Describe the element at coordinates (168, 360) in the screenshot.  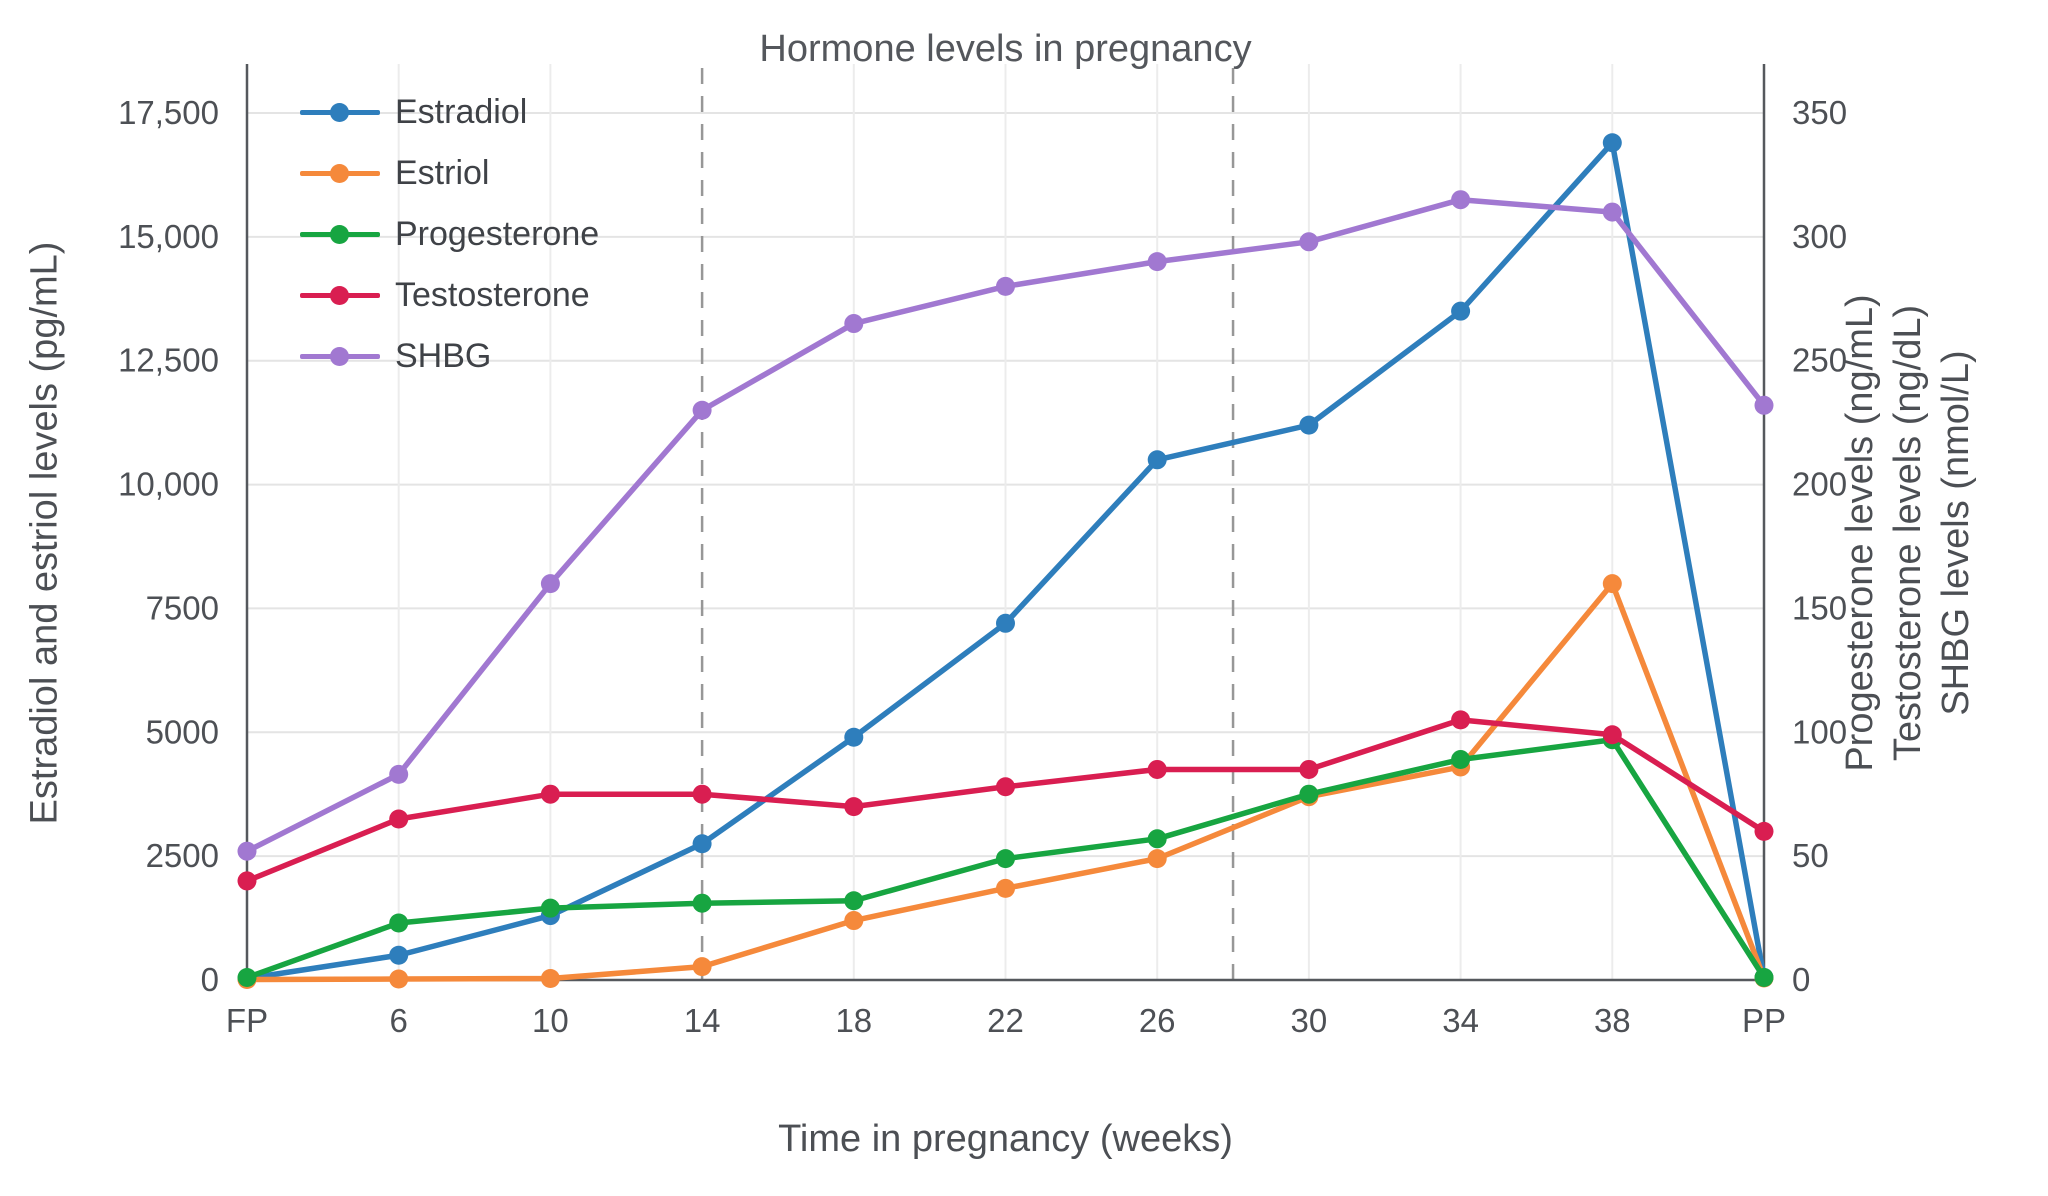
I see `left-axis-tick-label: 12,500` at that location.